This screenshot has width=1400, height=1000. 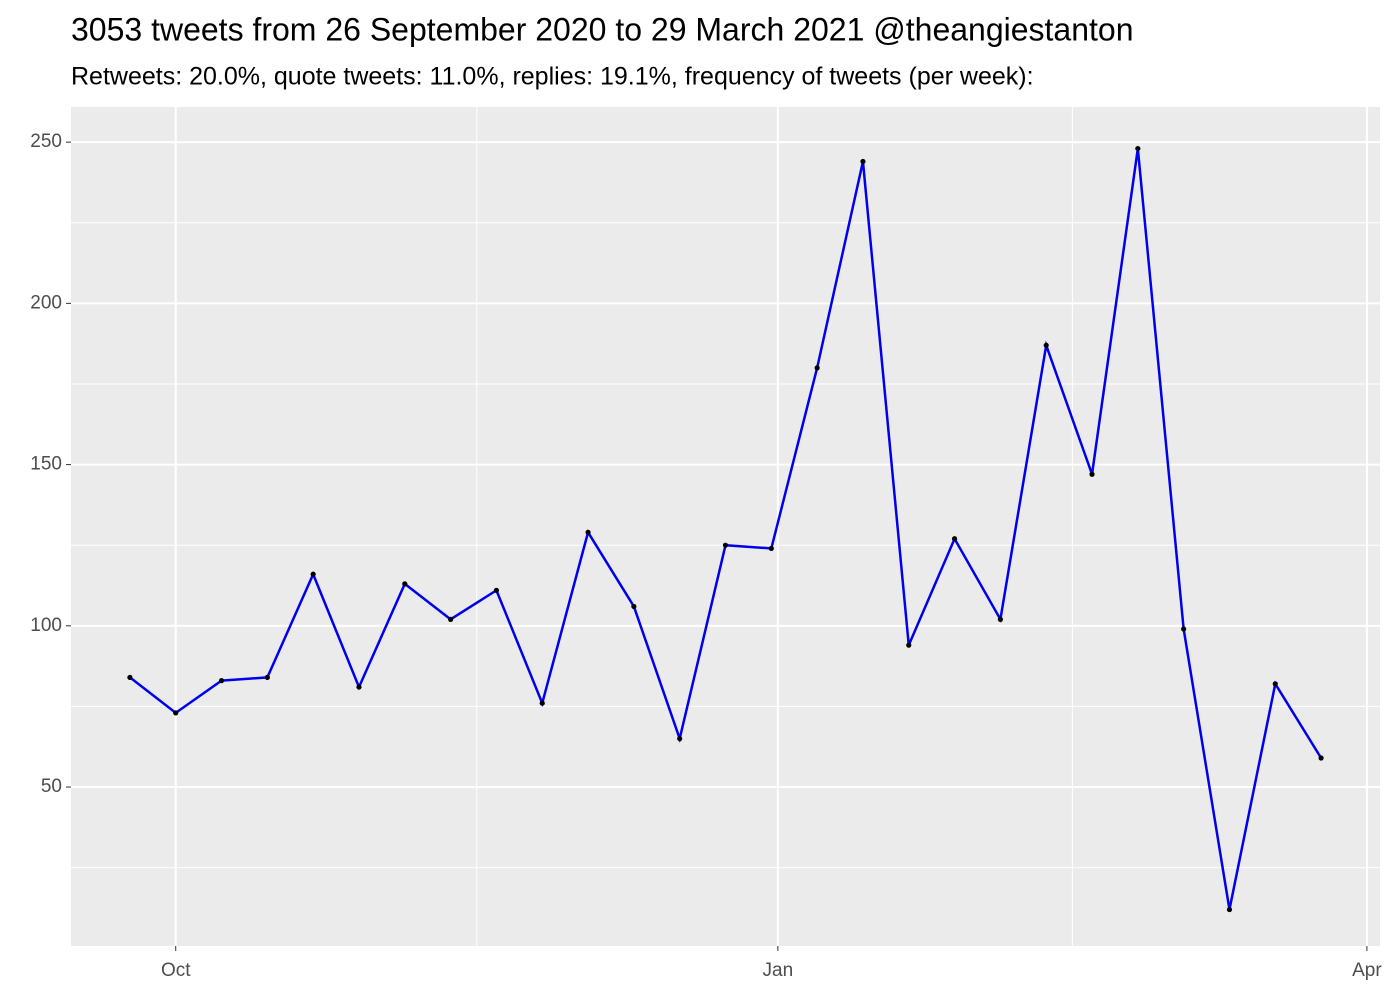 I want to click on y-tick-label: 100, so click(x=46, y=625).